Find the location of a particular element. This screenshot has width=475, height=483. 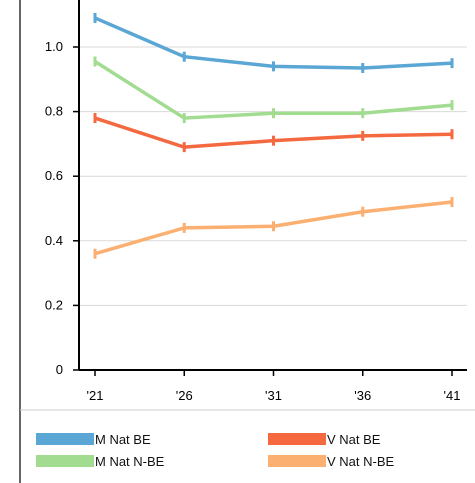

y-tick-label: 0.4 is located at coordinates (54, 240).